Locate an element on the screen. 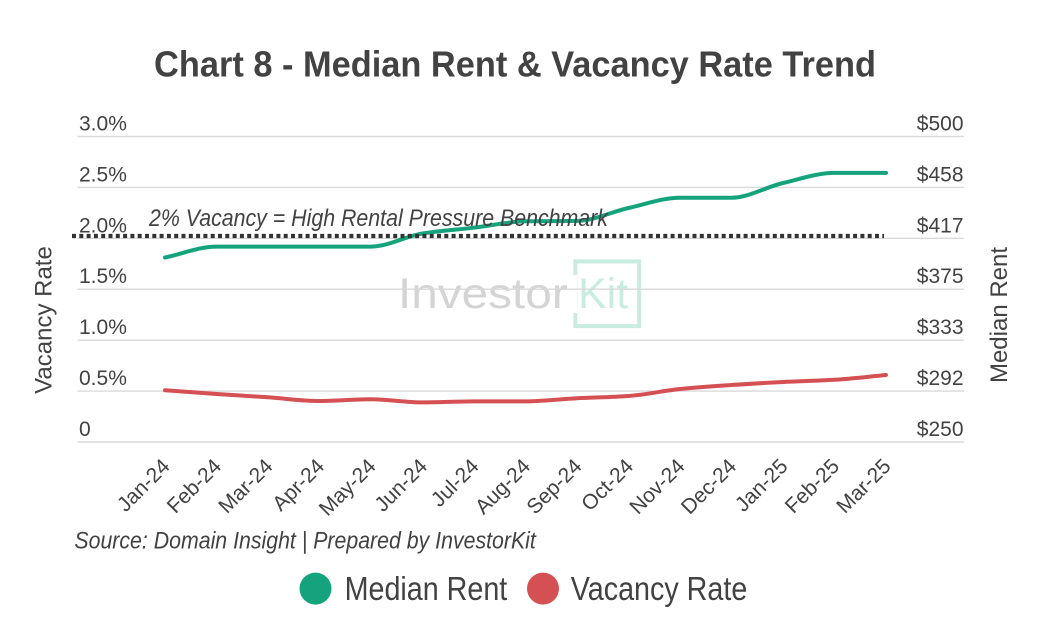 The height and width of the screenshot is (640, 1040). svg-text: Jan-24 is located at coordinates (144, 486).